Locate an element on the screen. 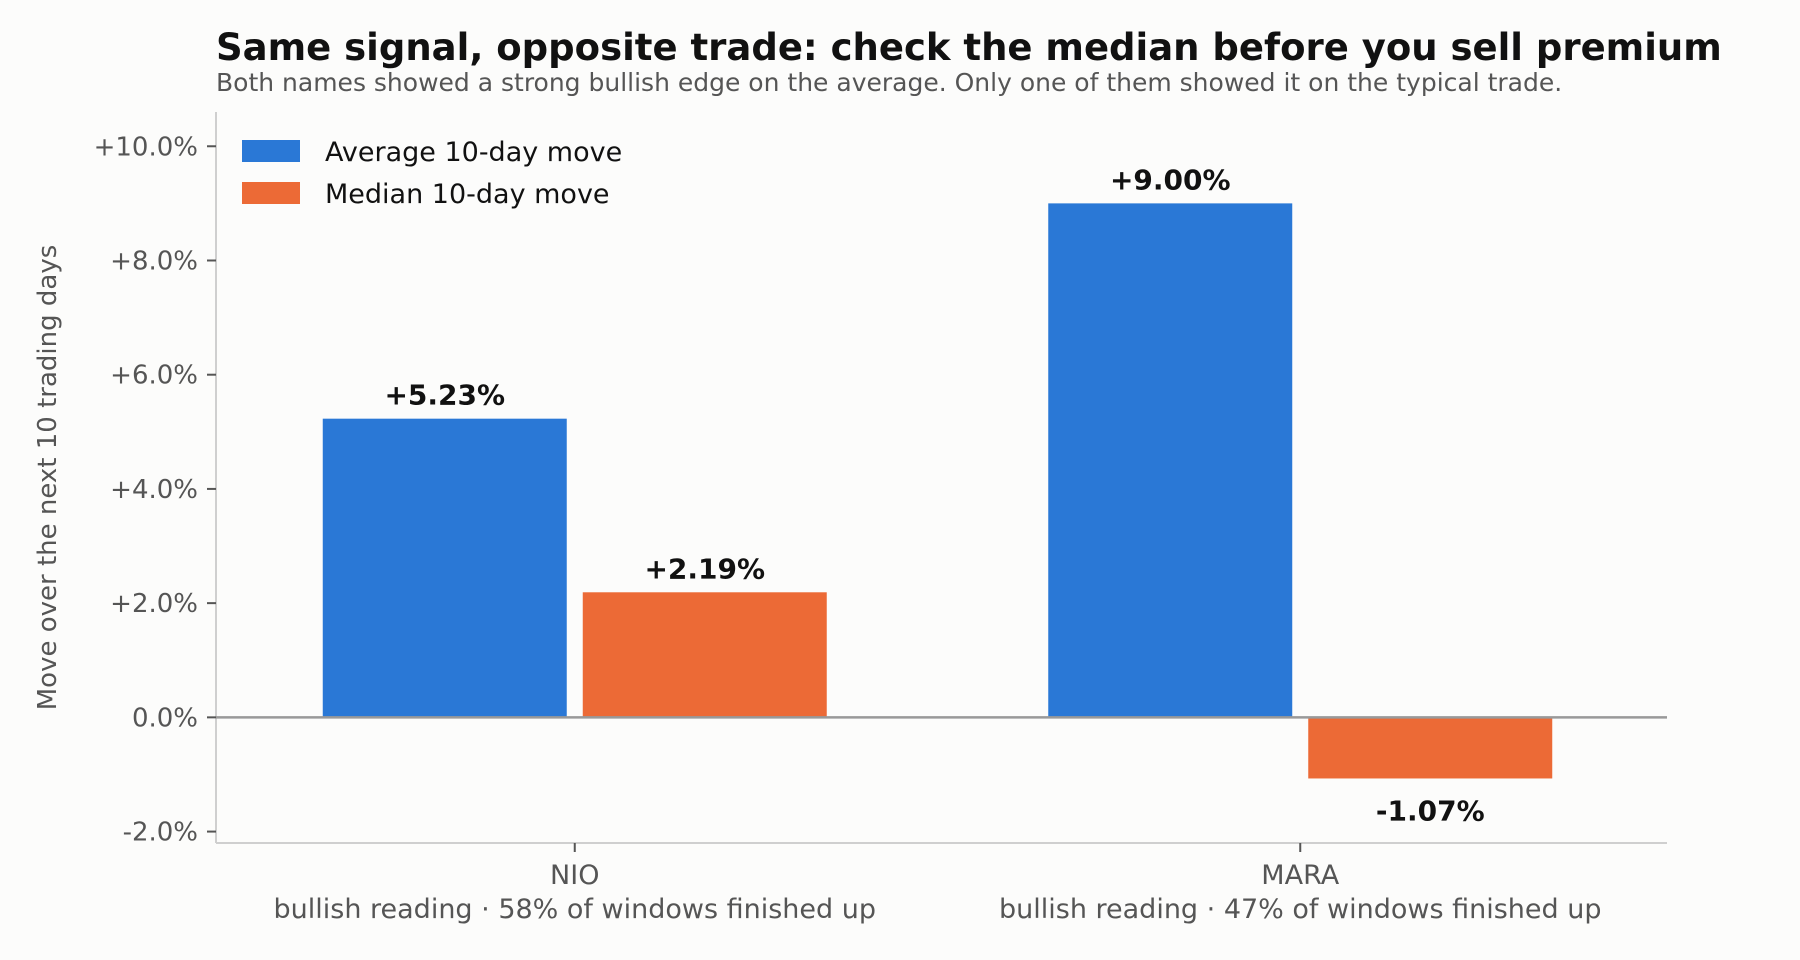  y-tick-label: +8.0% is located at coordinates (154, 261).